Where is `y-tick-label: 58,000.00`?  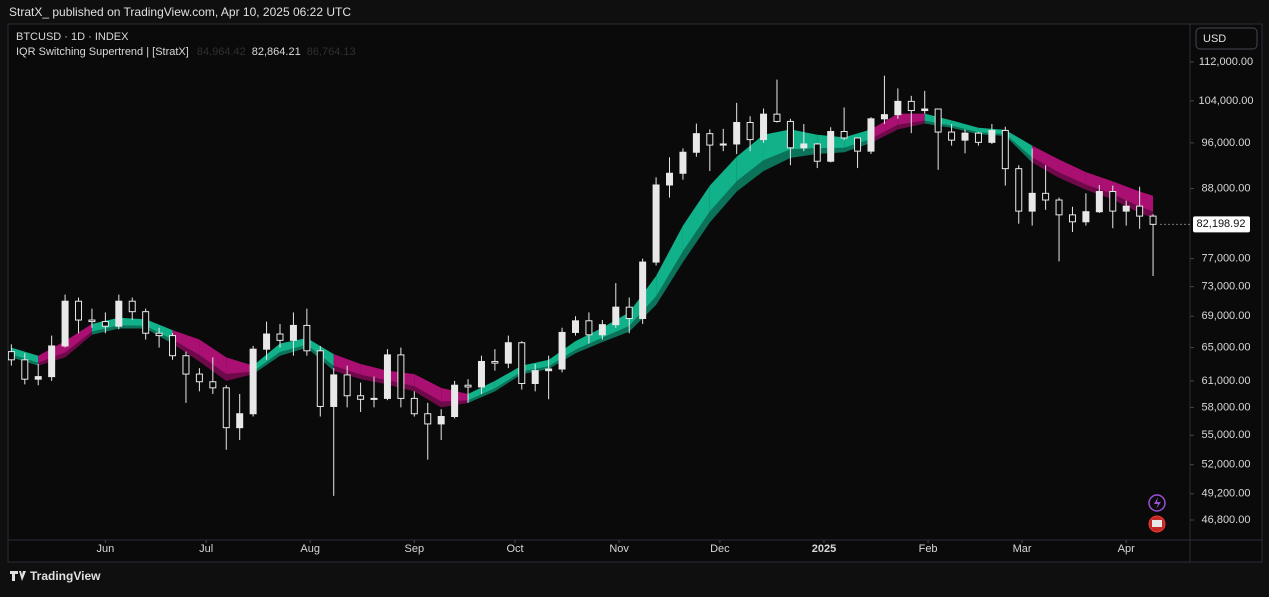
y-tick-label: 58,000.00 is located at coordinates (1226, 407).